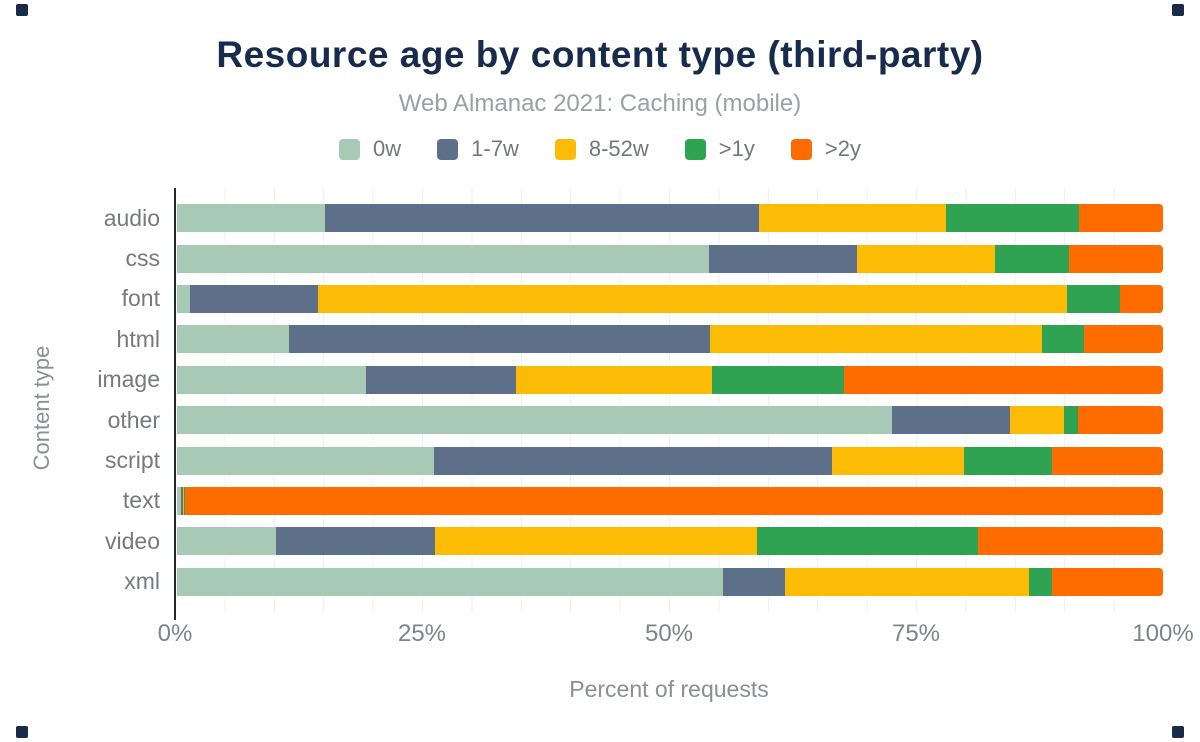  What do you see at coordinates (133, 419) in the screenshot?
I see `category-label-other: other` at bounding box center [133, 419].